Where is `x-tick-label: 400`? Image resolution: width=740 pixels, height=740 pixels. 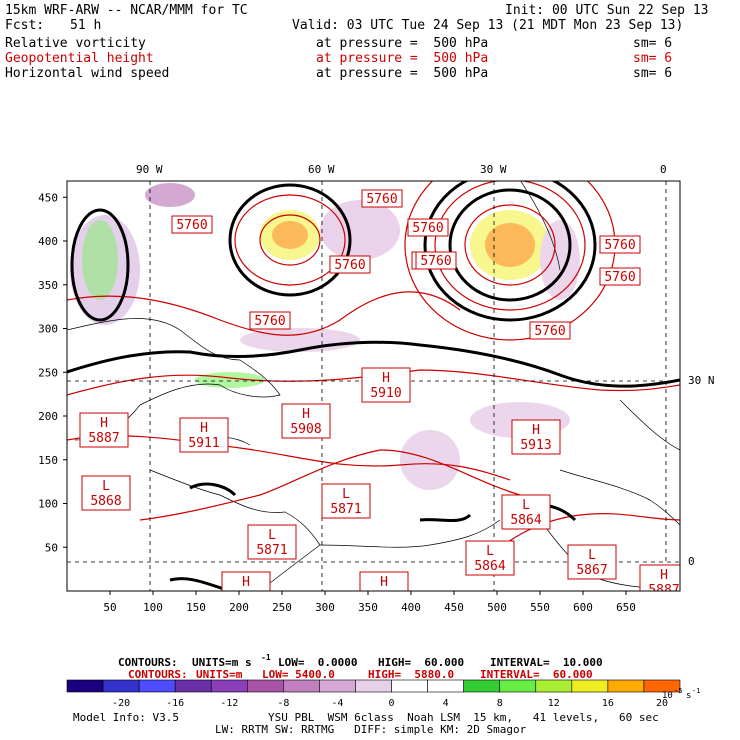
x-tick-label: 400 is located at coordinates (411, 607).